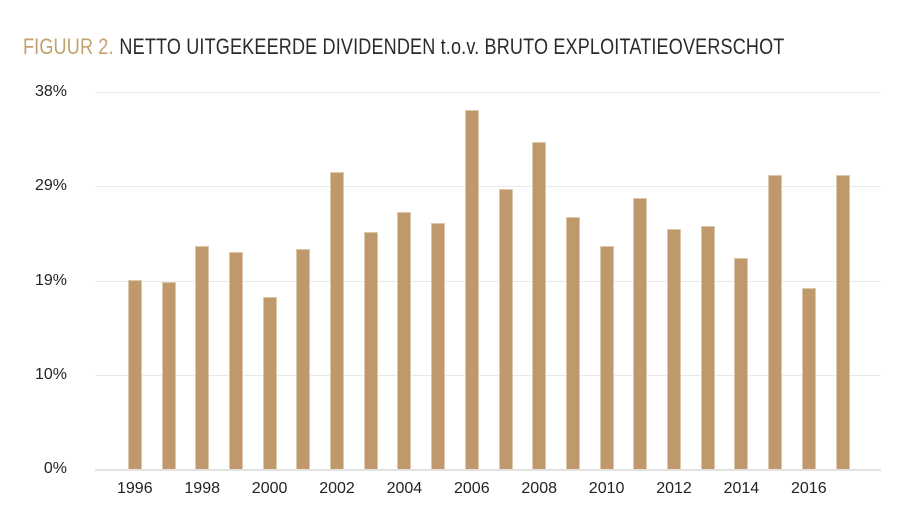  I want to click on bar-2000, so click(269, 383).